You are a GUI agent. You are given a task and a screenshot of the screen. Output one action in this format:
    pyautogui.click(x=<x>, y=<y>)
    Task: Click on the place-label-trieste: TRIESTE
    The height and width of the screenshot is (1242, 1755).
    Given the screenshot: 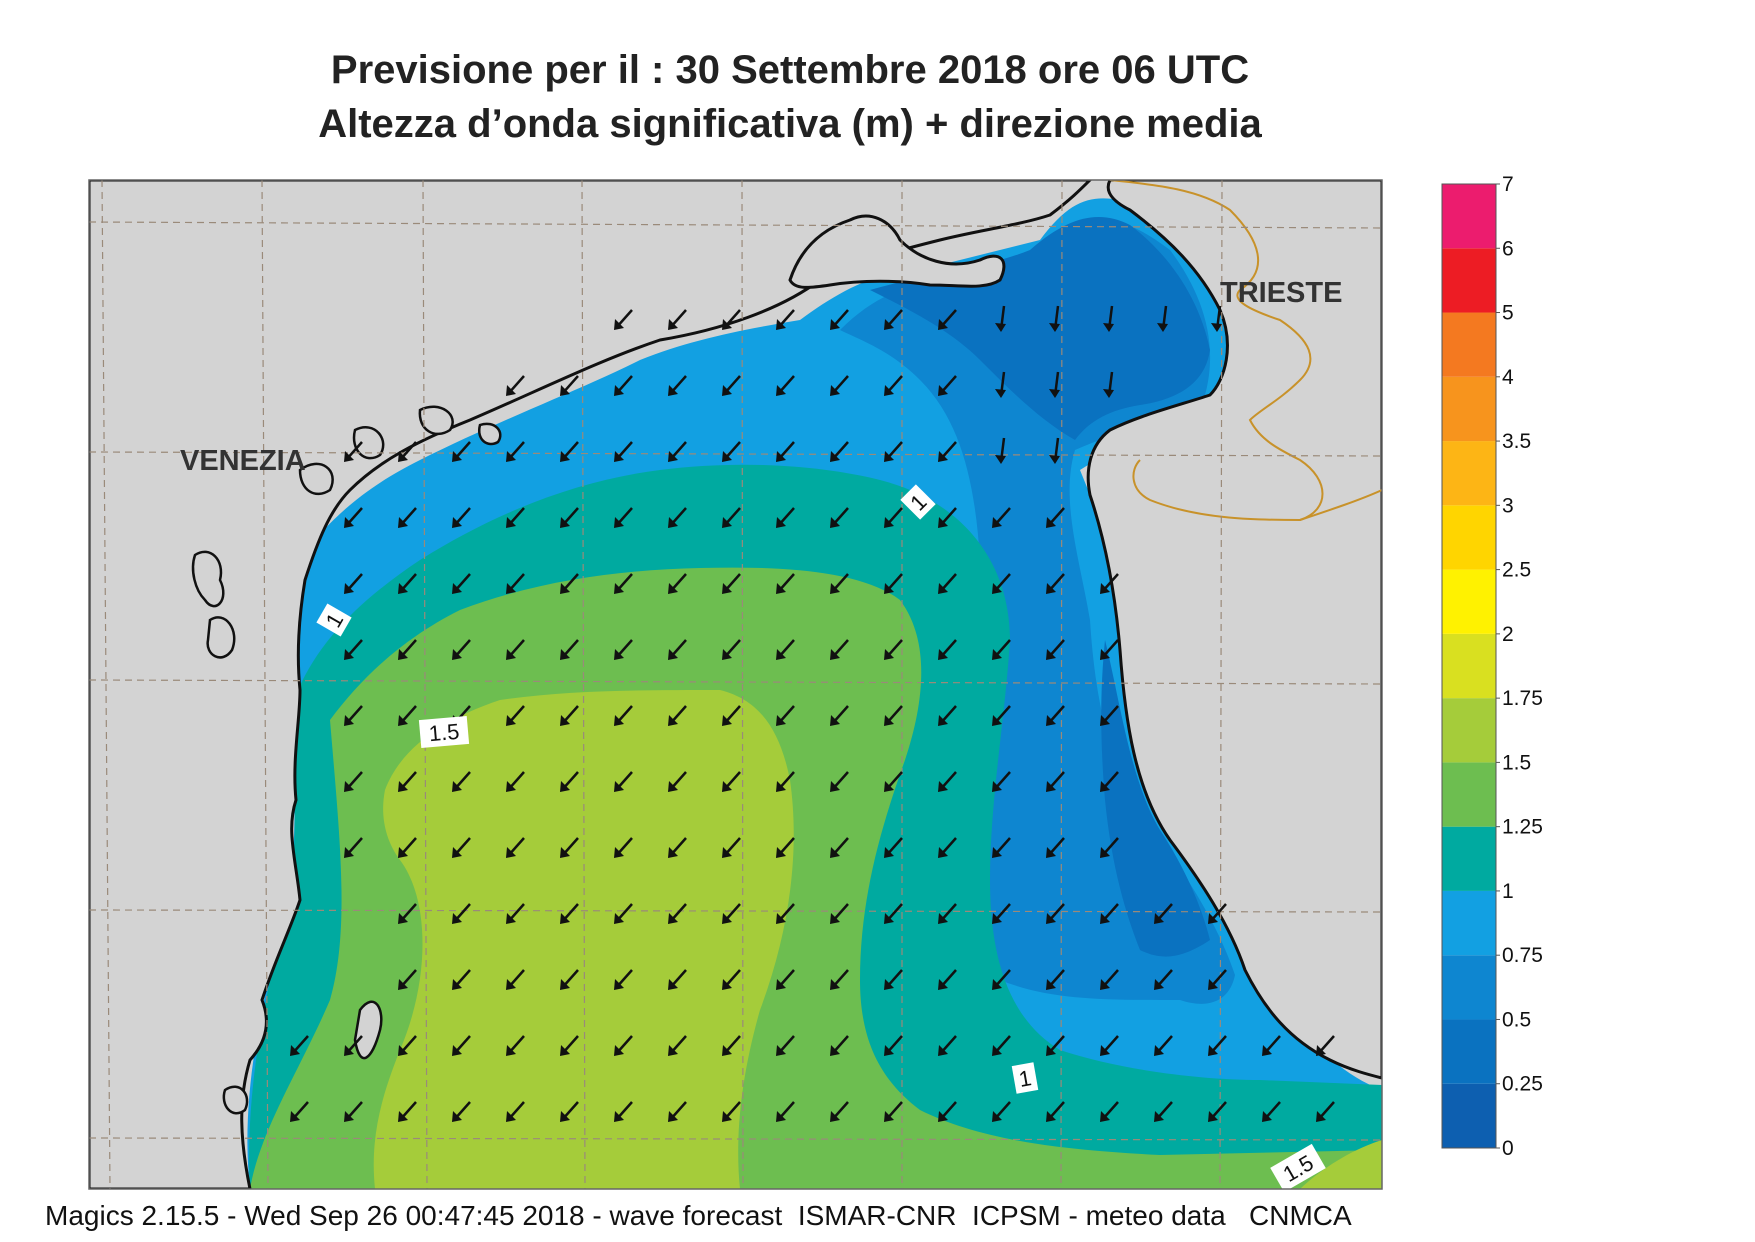 What is the action you would take?
    pyautogui.click(x=1281, y=293)
    